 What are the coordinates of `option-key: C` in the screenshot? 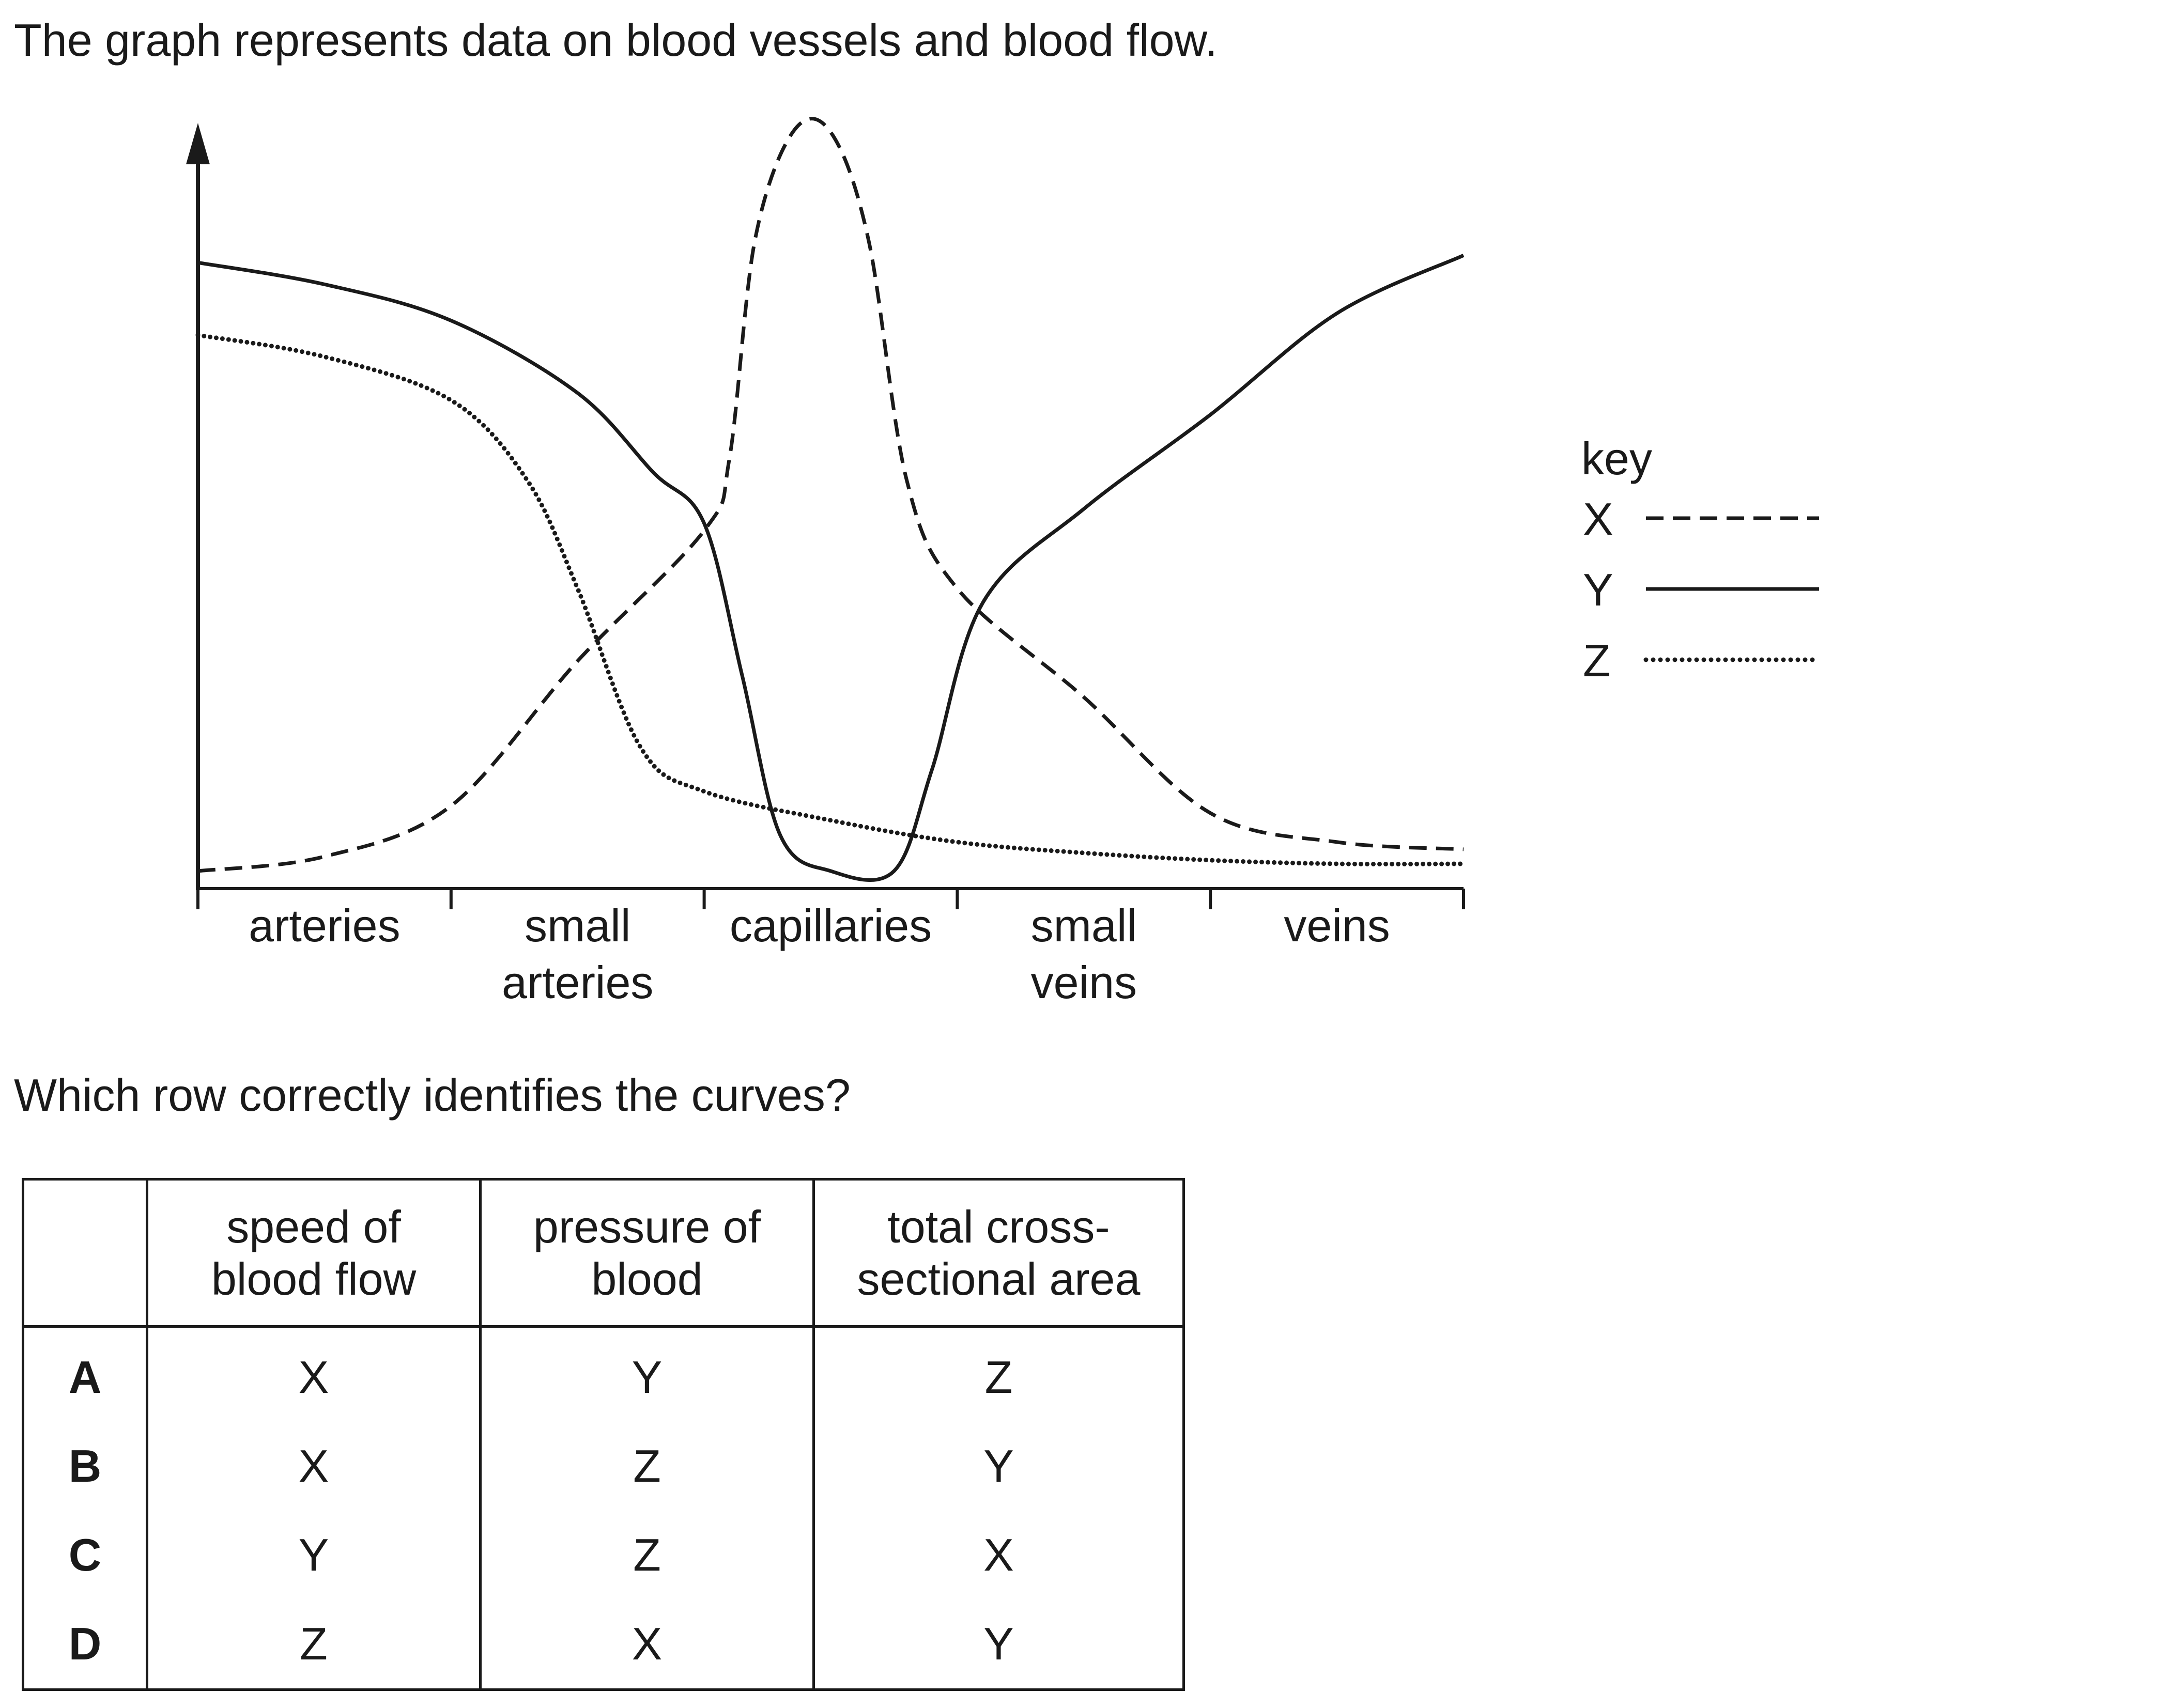 It's located at (85, 1555).